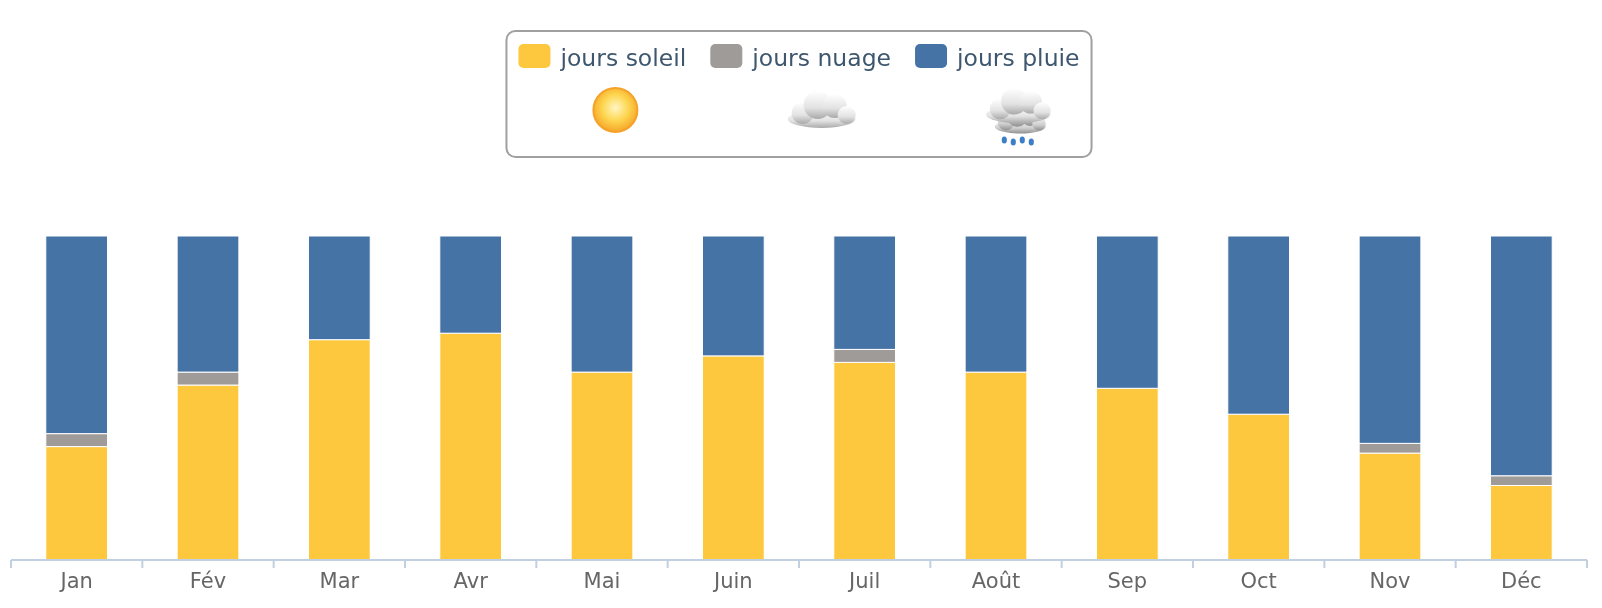 The height and width of the screenshot is (608, 1602). I want to click on x-tick-label: Juin, so click(732, 581).